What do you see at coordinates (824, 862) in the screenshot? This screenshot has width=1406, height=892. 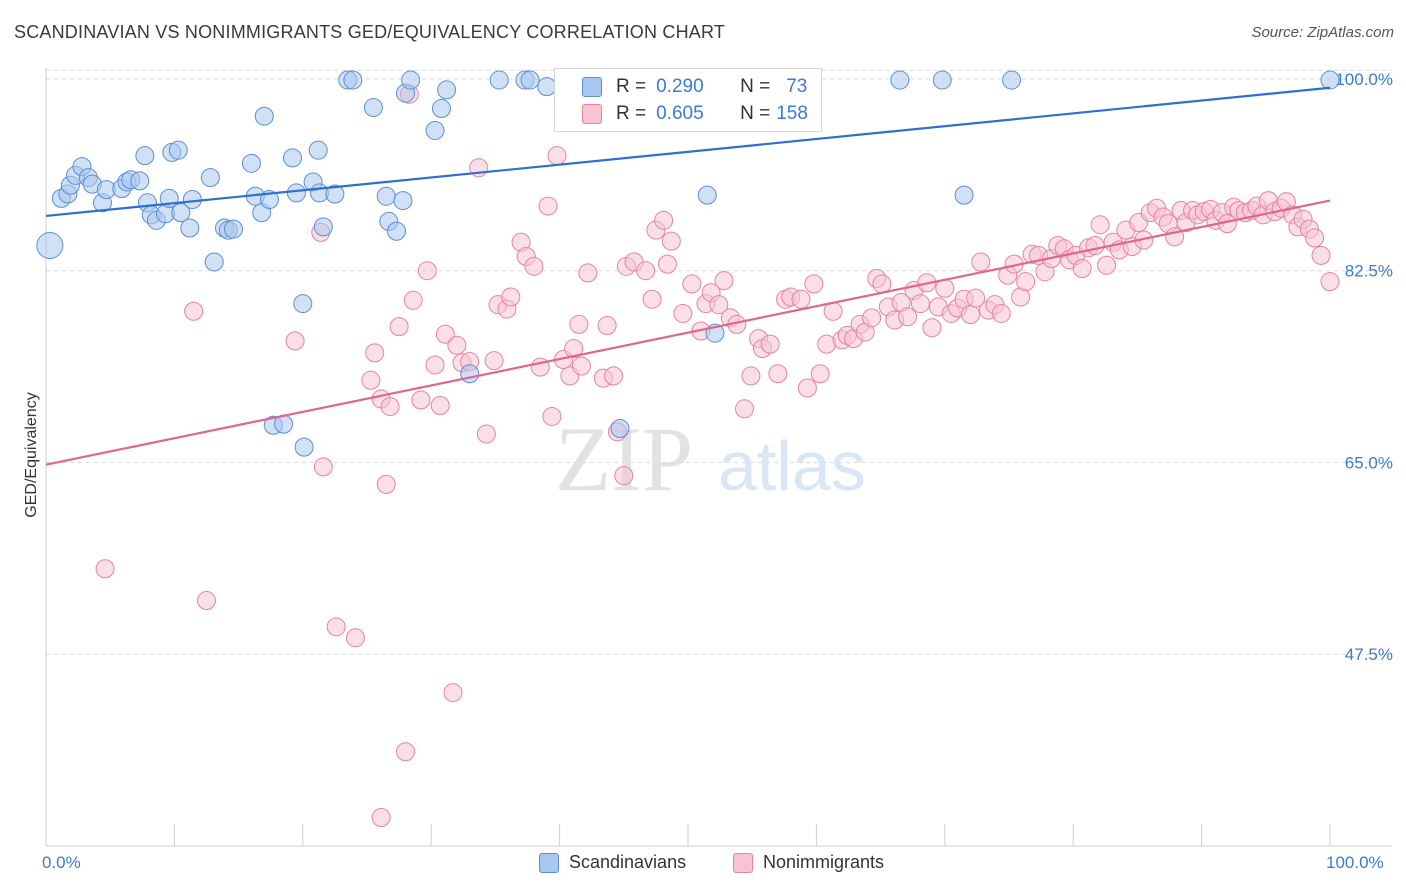 I see `bottom-legend-label: Nonimmigrants` at bounding box center [824, 862].